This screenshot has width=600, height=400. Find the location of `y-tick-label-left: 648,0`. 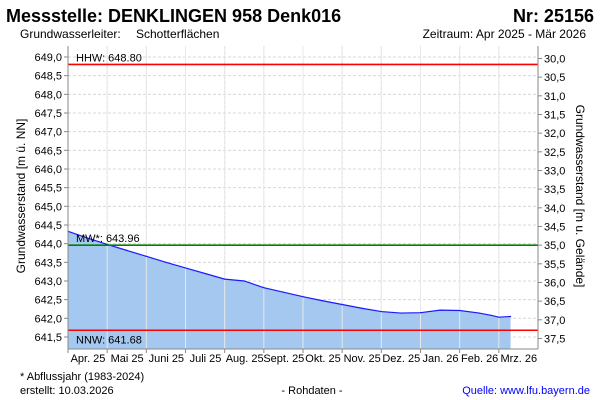

y-tick-label-left: 648,0 is located at coordinates (48, 95).